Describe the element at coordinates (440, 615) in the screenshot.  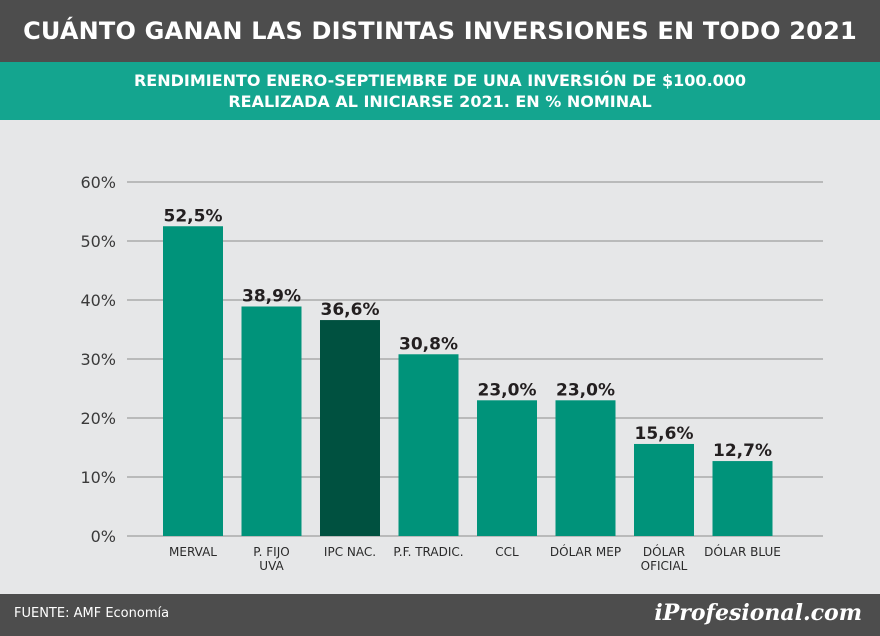
I see `footer: FUENTE: AMF Economía iProfesional.com` at that location.